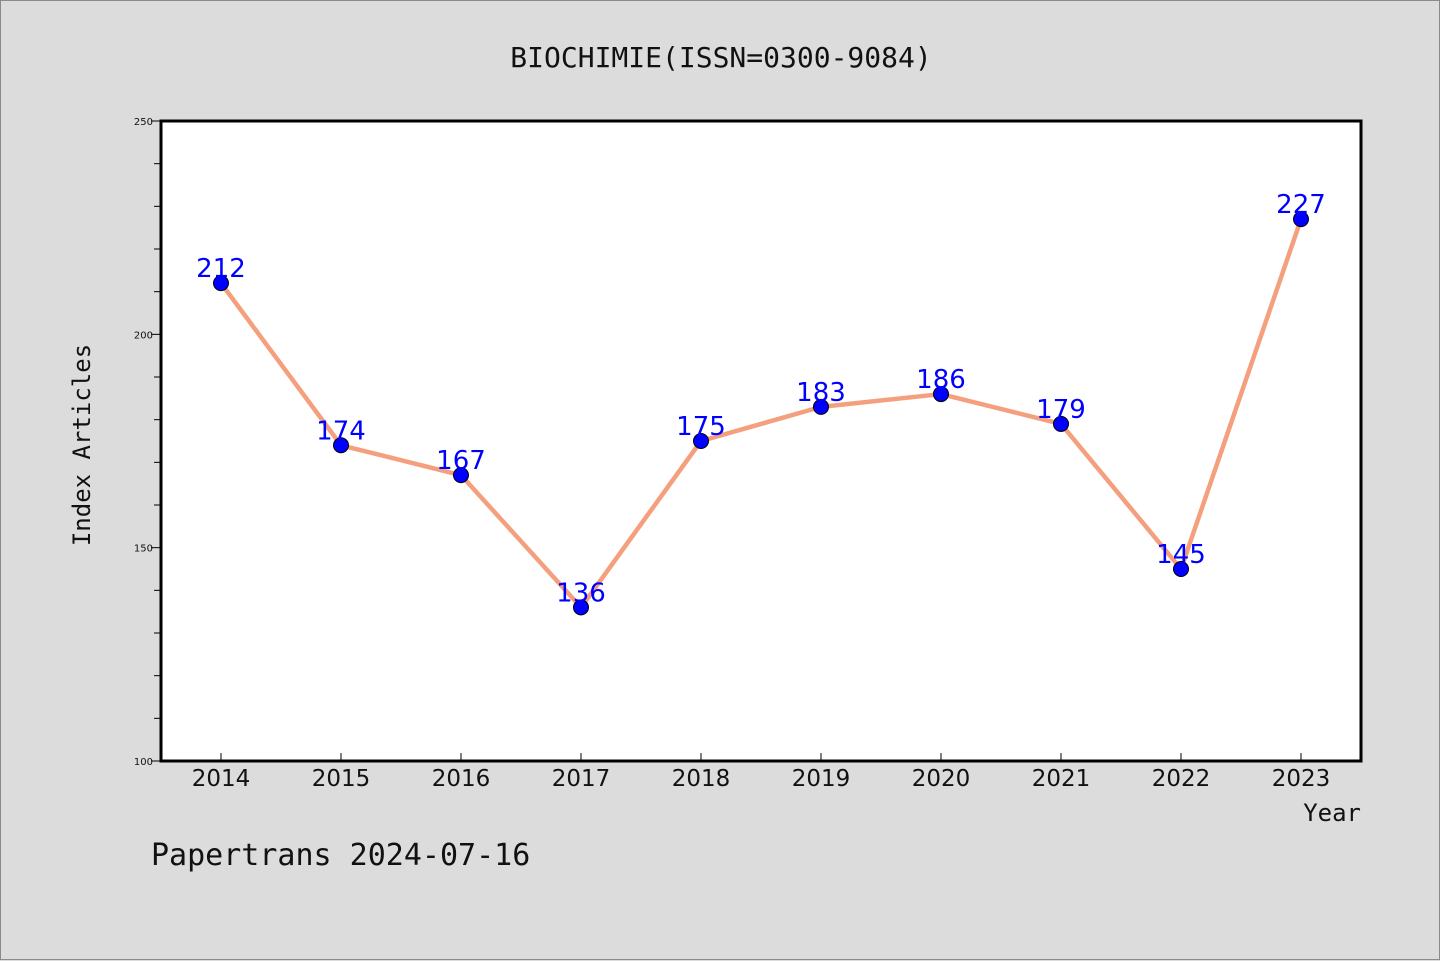 The width and height of the screenshot is (1440, 961). I want to click on x-tick-label: 2020, so click(941, 779).